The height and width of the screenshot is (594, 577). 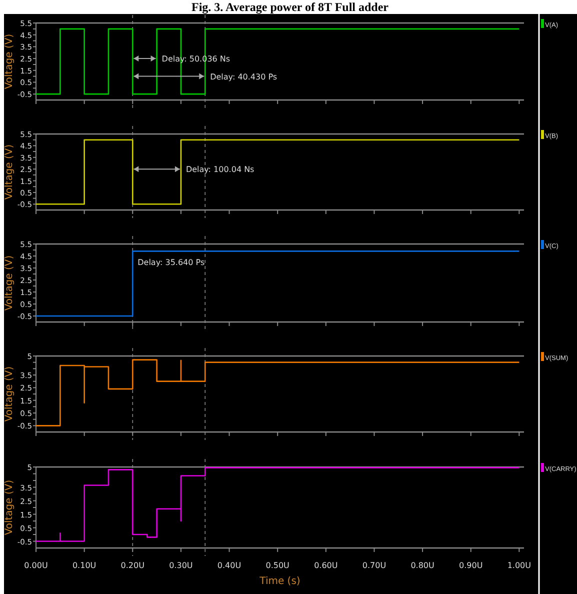 I want to click on x-tick-label: 0.20U, so click(x=132, y=565).